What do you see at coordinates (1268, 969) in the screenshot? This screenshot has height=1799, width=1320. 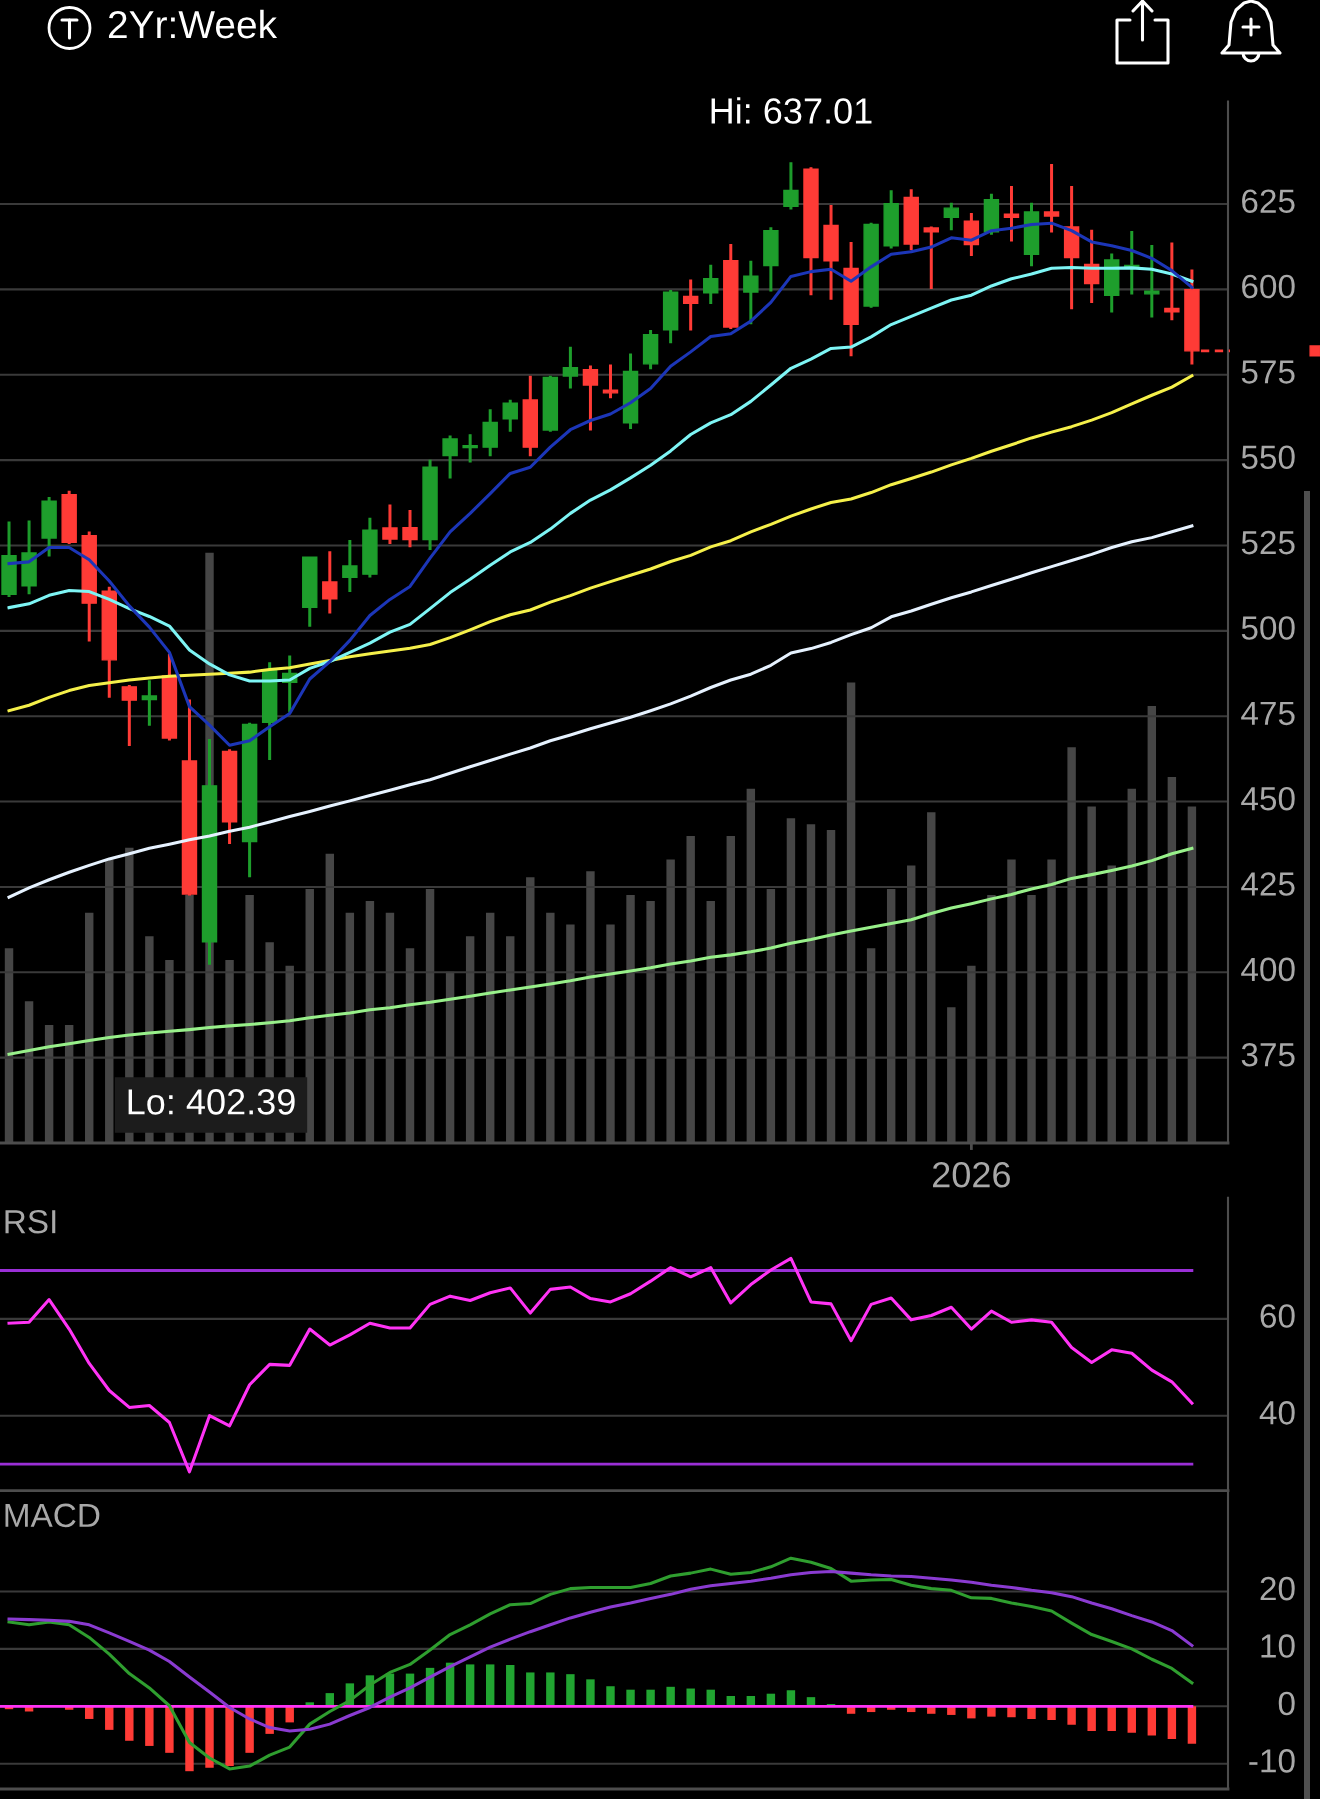 I see `y-tick-label: 400` at bounding box center [1268, 969].